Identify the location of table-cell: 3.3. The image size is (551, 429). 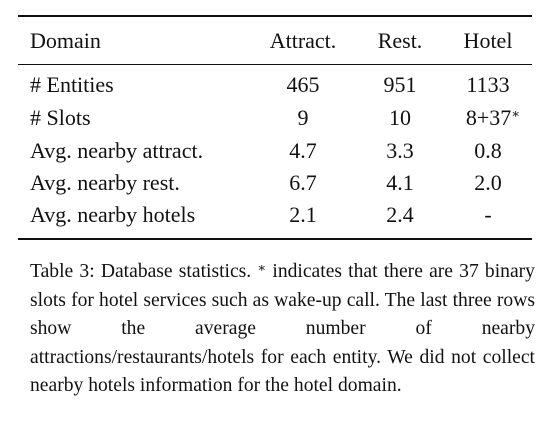
(400, 150).